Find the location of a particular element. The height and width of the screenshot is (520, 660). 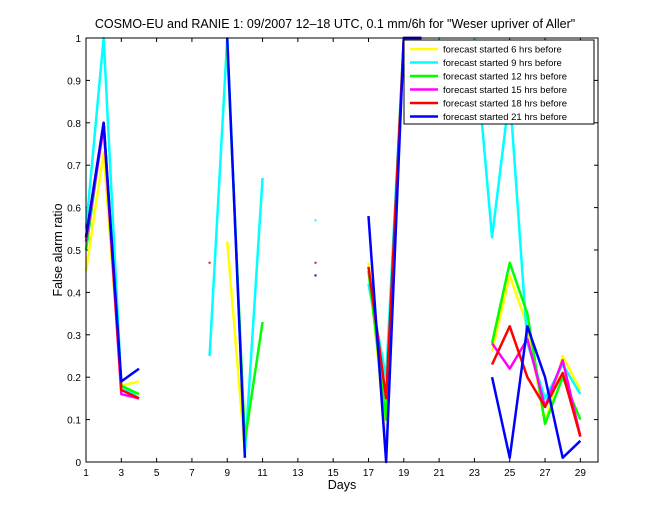

y-tick-label: 0.9 is located at coordinates (74, 81).